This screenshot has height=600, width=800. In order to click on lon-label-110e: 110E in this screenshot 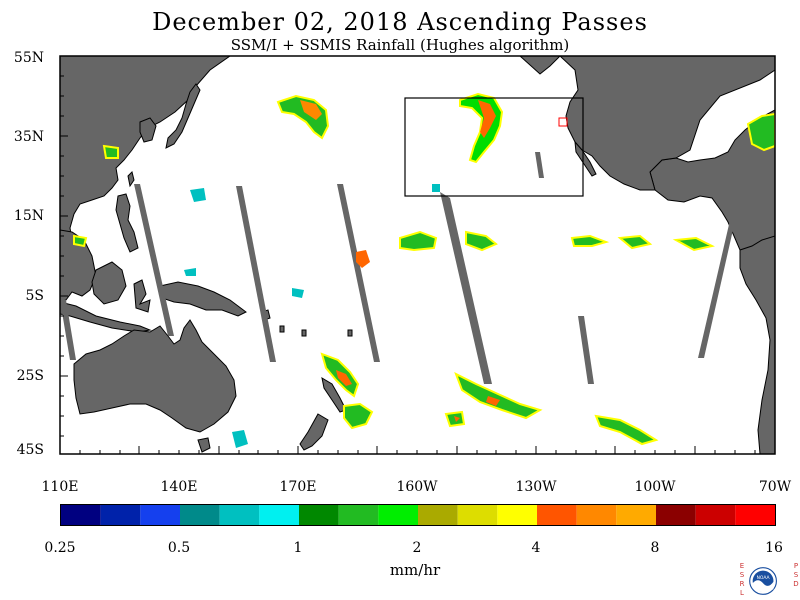, I will do `click(60, 487)`.